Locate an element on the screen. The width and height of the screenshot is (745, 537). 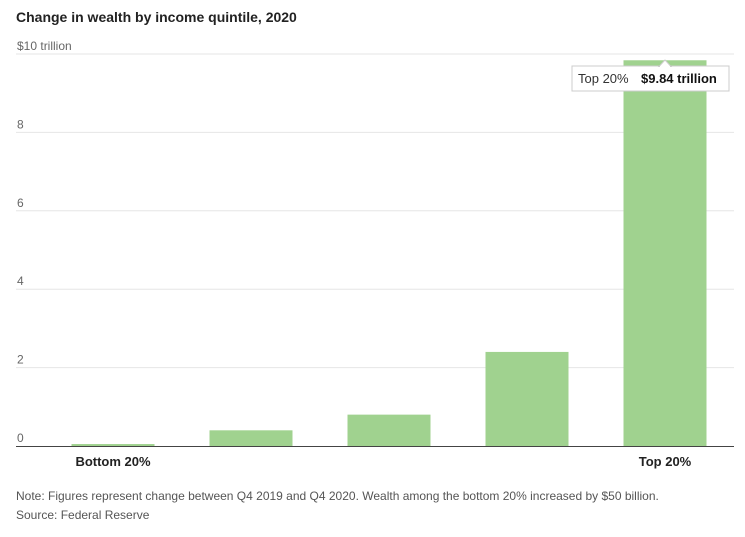
x-tick-label: Bottom 20% is located at coordinates (113, 461).